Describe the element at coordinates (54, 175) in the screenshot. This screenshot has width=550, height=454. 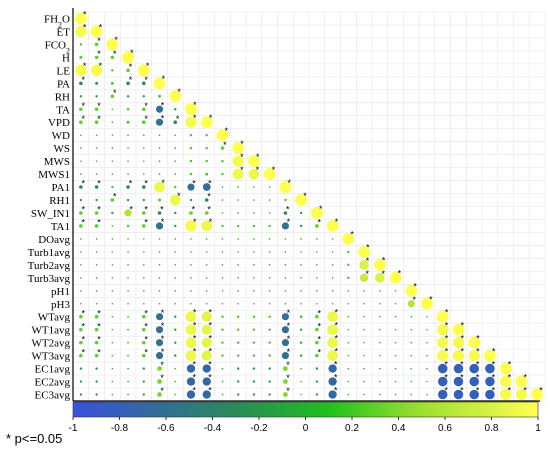
I see `row-label: MWS1` at that location.